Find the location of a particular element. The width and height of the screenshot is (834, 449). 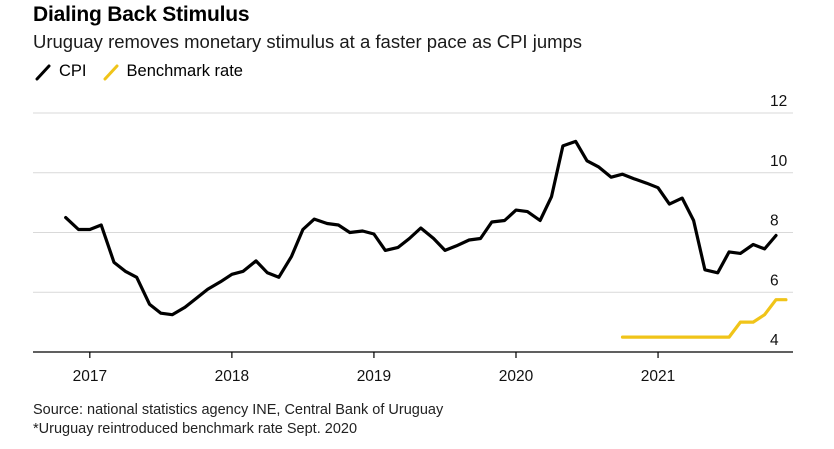

legend: CPI Benchmark rate is located at coordinates (145, 71).